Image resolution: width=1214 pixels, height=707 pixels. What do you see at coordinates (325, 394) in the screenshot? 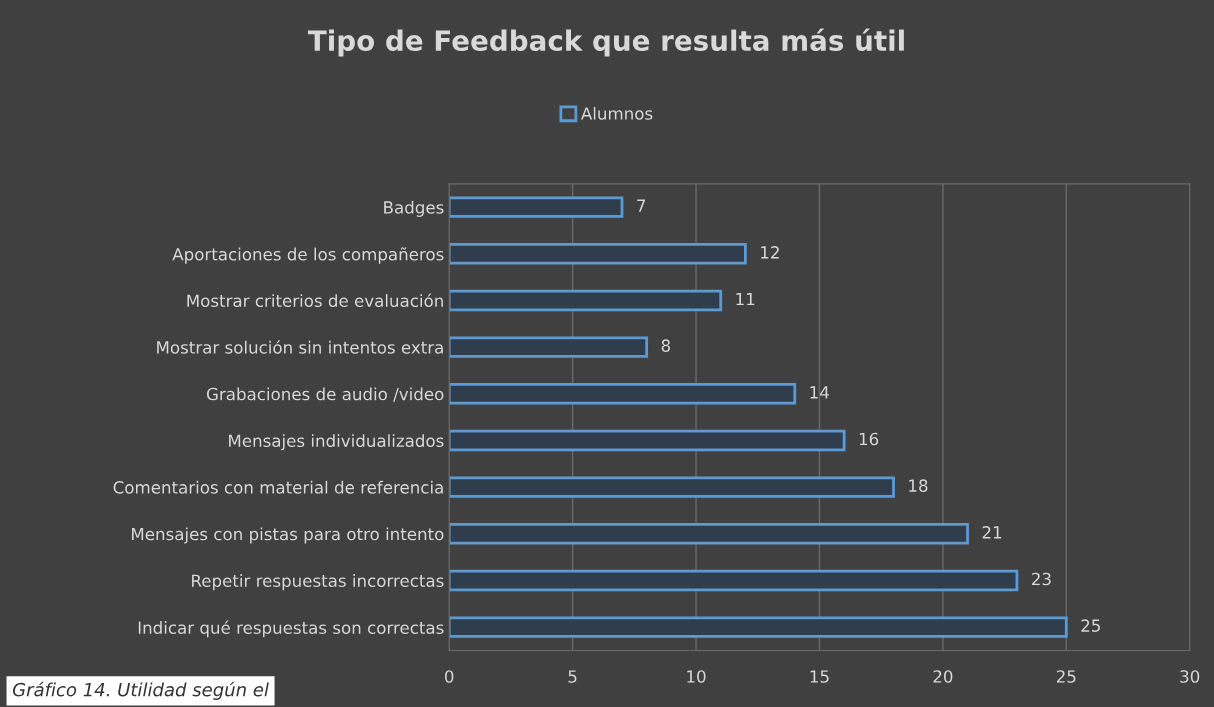
I see `y-tick-label: Grabaciones de audio /video` at bounding box center [325, 394].